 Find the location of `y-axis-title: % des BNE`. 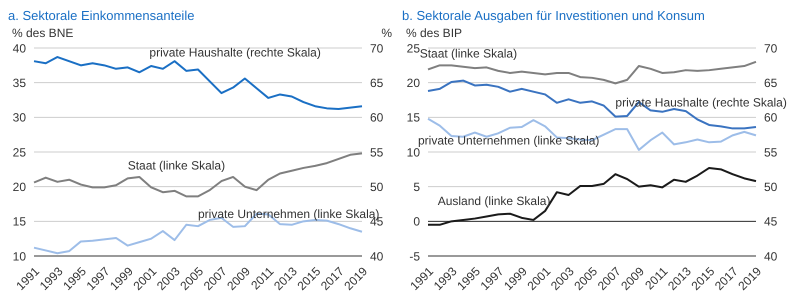

y-axis-title: % des BNE is located at coordinates (43, 33).